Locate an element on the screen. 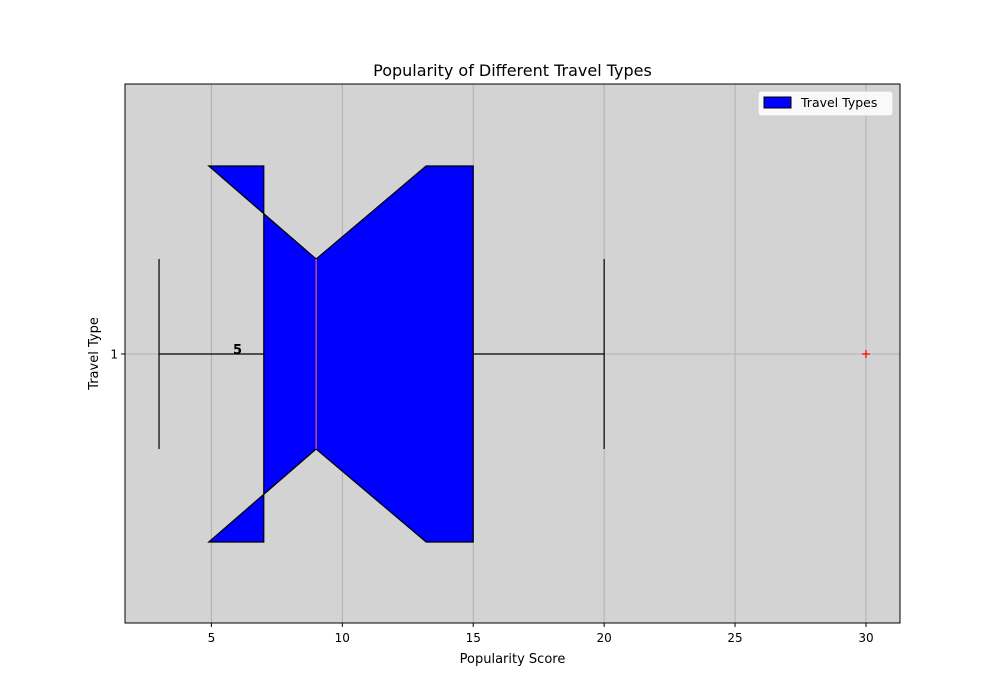 The width and height of the screenshot is (1000, 700). x-tick-label: 25 is located at coordinates (734, 638).